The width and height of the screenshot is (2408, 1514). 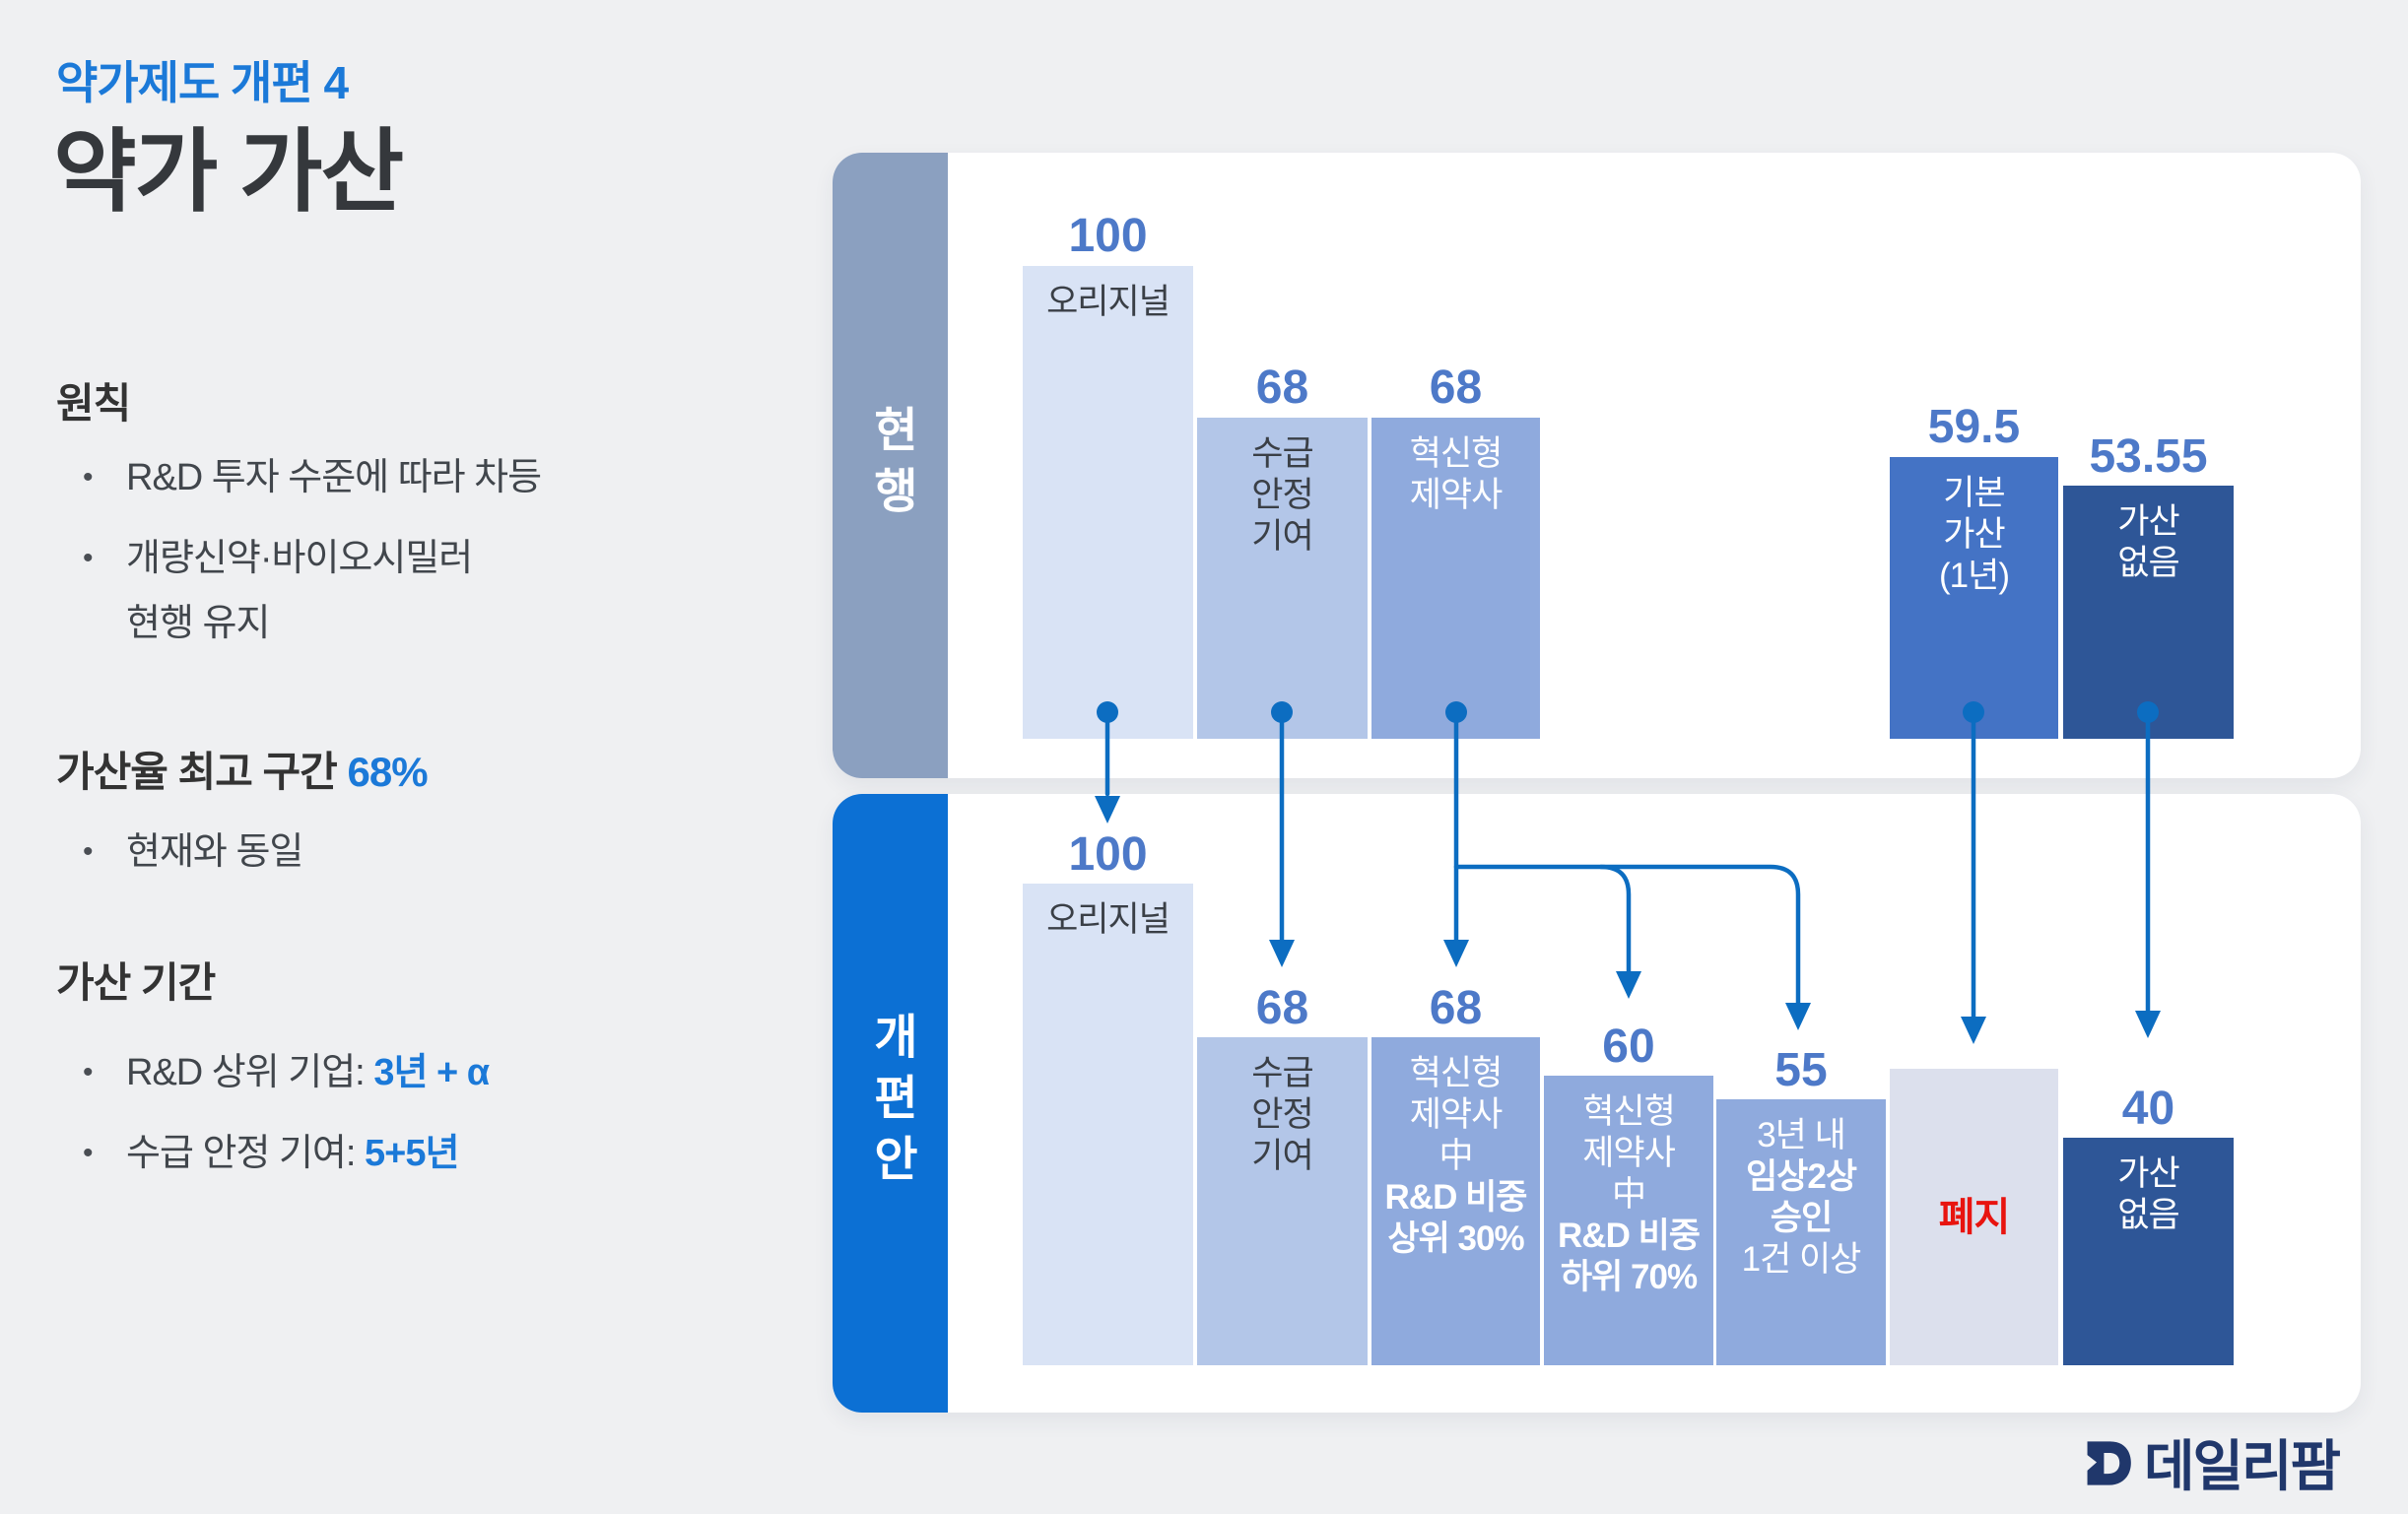 What do you see at coordinates (1282, 579) in the screenshot?
I see `bar-current-supply-stability: 수급 안정 기여` at bounding box center [1282, 579].